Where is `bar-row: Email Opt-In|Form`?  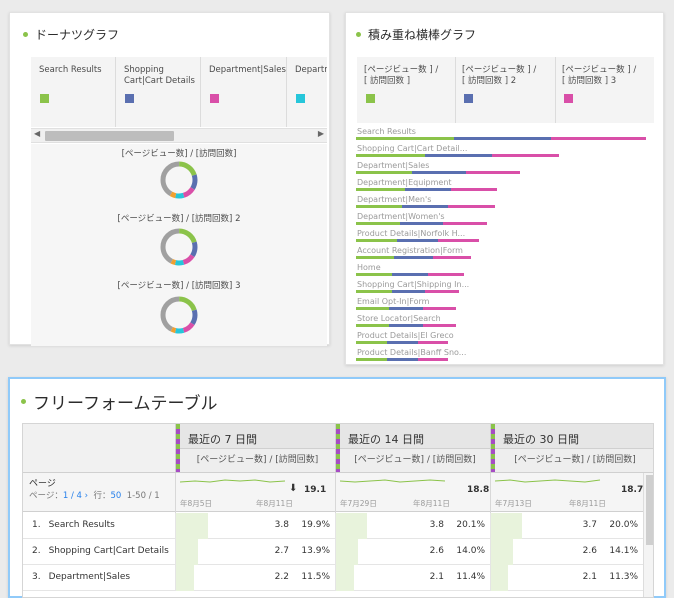 bar-row: Email Opt-In|Form is located at coordinates (505, 305).